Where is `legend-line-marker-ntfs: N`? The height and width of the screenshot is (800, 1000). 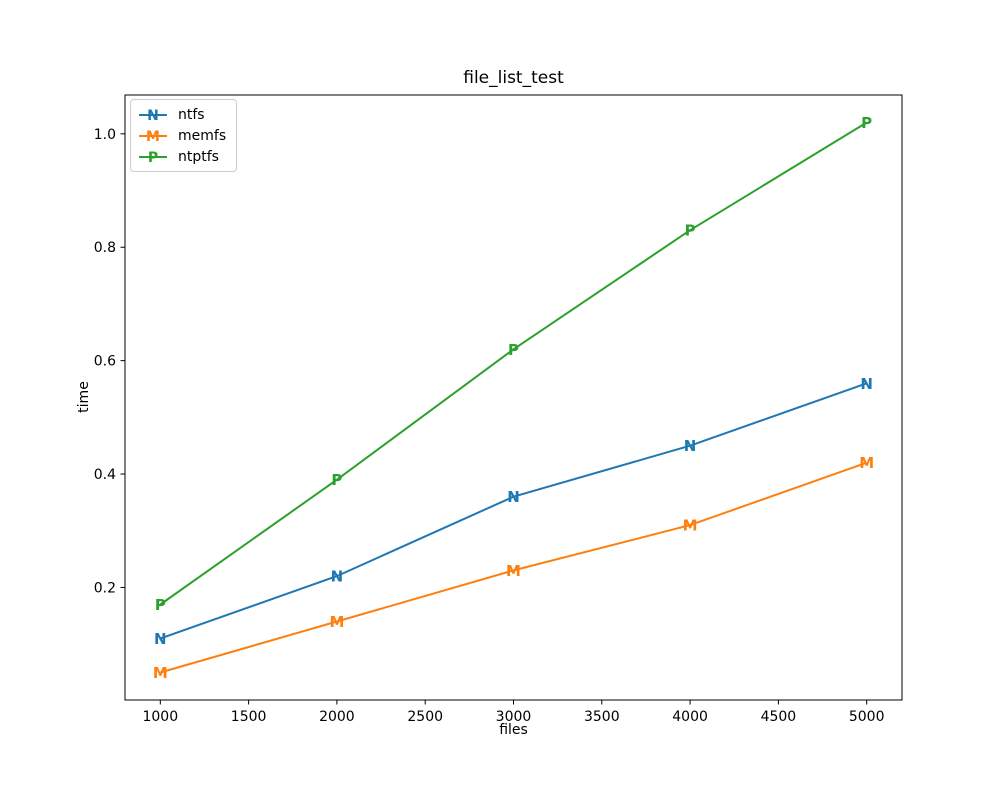 legend-line-marker-ntfs: N is located at coordinates (153, 116).